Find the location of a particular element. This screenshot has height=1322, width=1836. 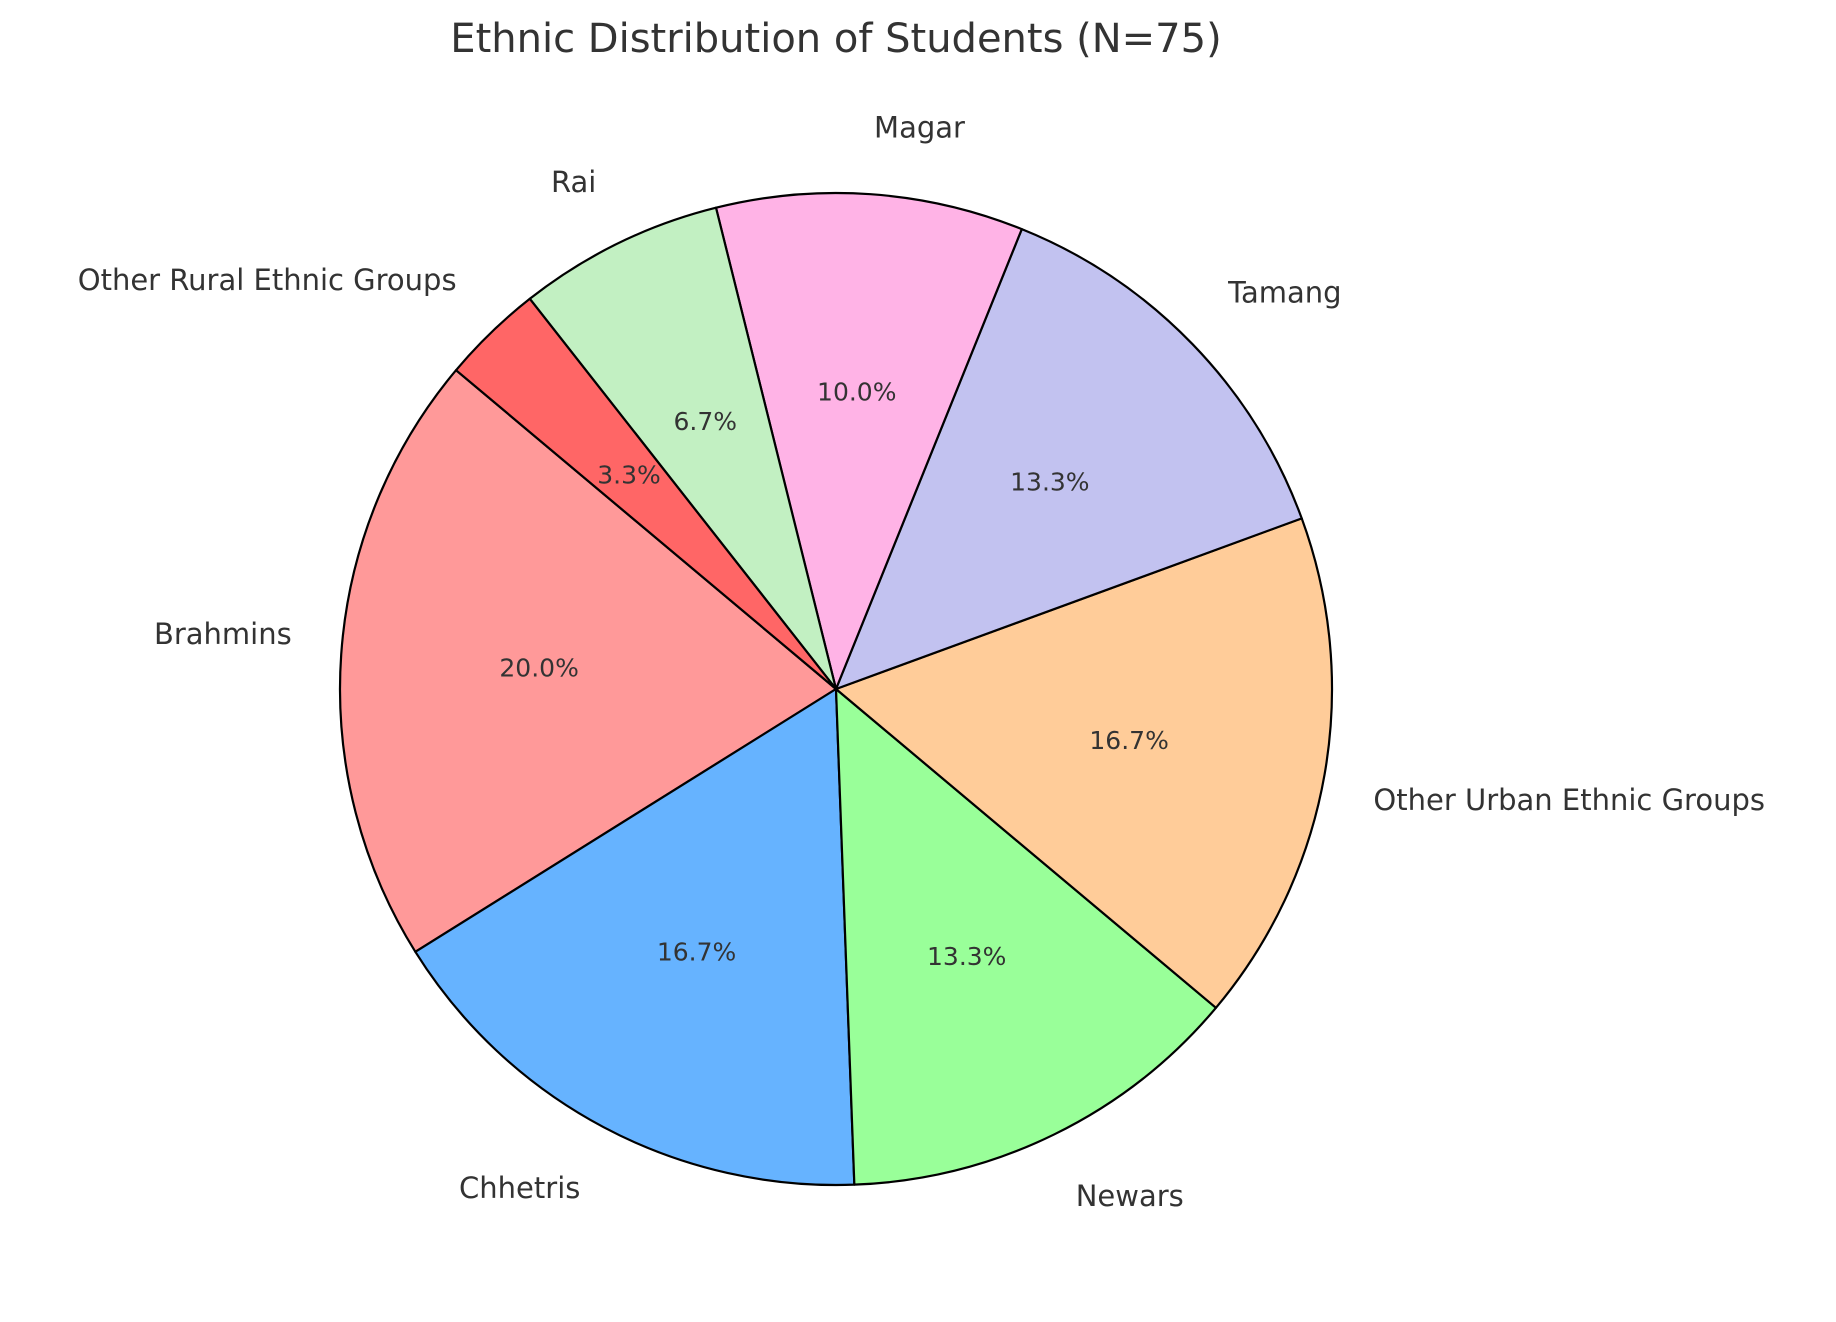

pie-slice-magar is located at coordinates (868, 441).